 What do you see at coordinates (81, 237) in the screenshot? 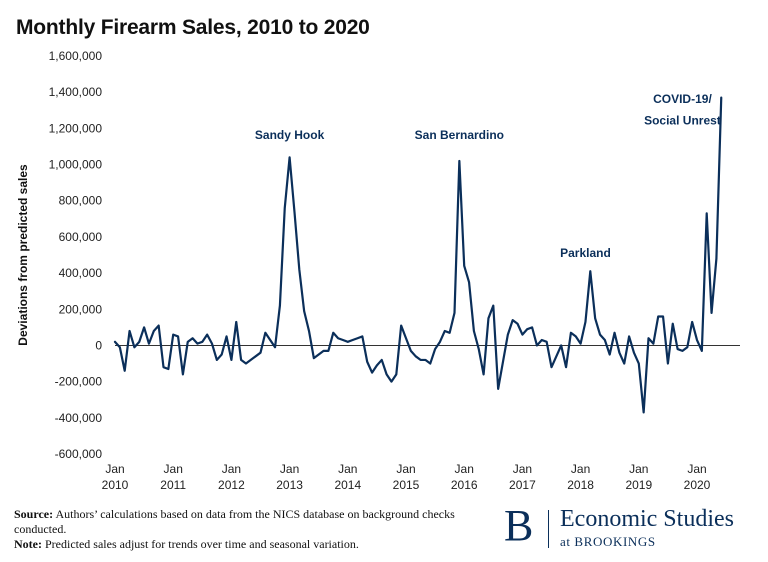
I see `y-tick-label: 600,000` at bounding box center [81, 237].